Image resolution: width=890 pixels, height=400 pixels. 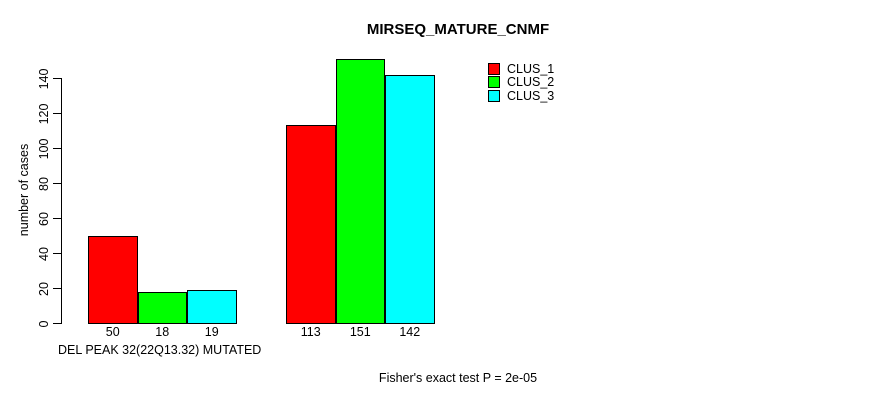 I want to click on legend-label: CLUS_2, so click(x=531, y=82).